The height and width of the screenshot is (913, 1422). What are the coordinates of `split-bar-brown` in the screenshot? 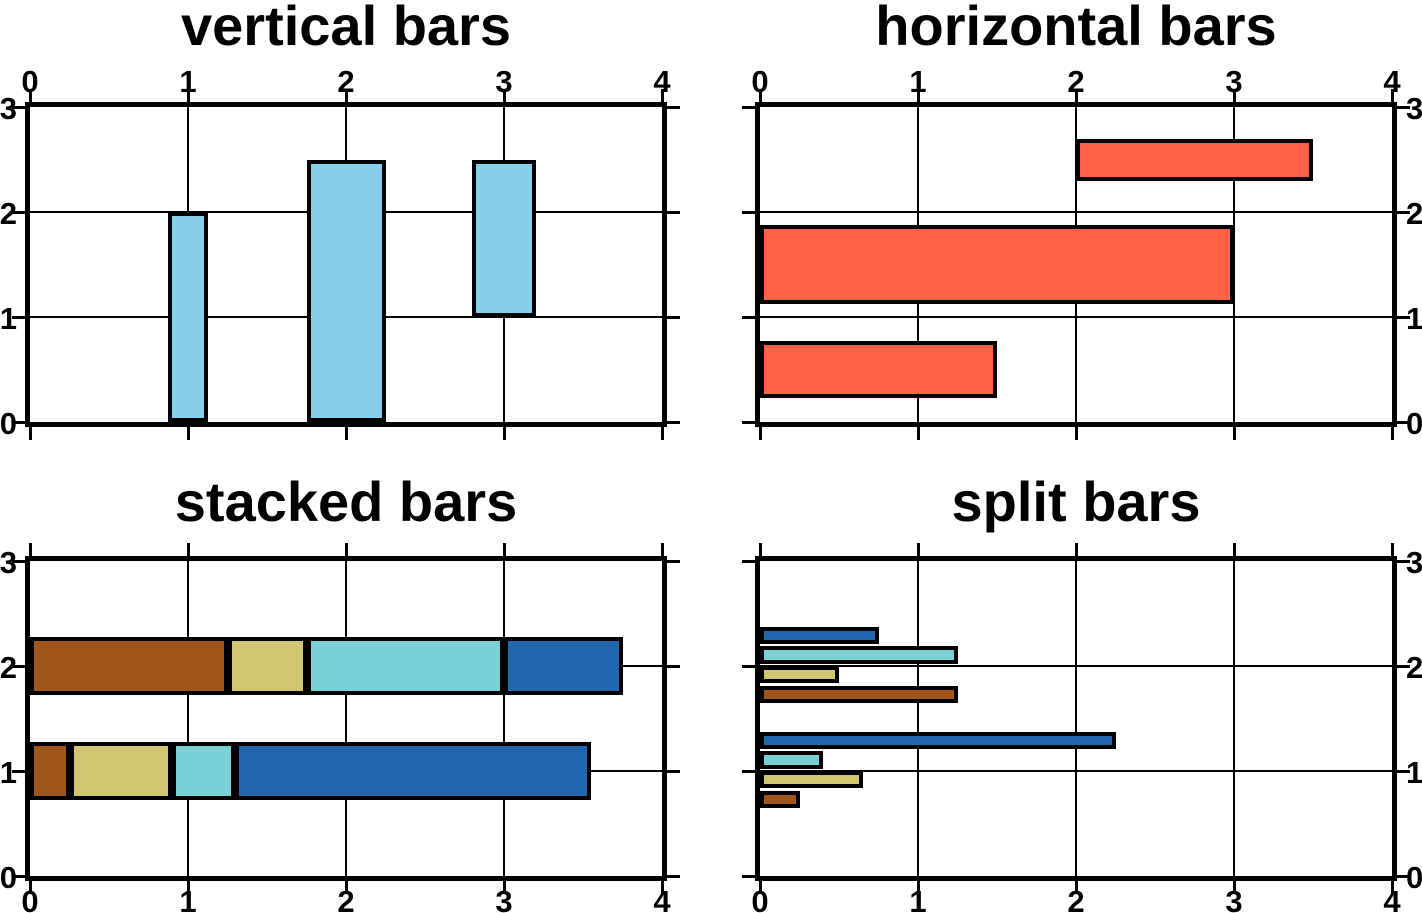 It's located at (780, 799).